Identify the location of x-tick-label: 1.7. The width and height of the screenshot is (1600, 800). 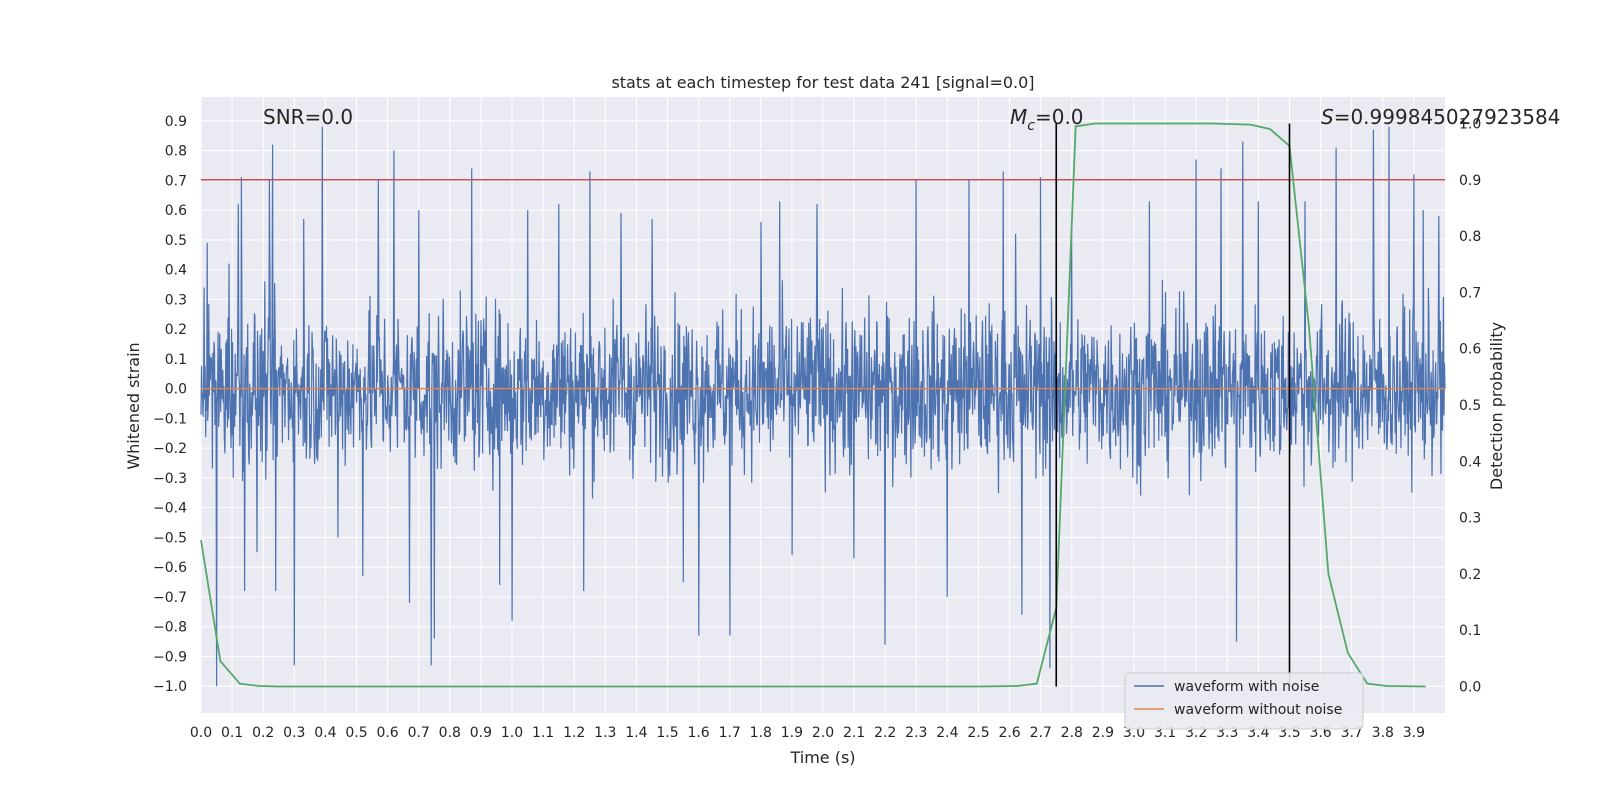
(730, 733).